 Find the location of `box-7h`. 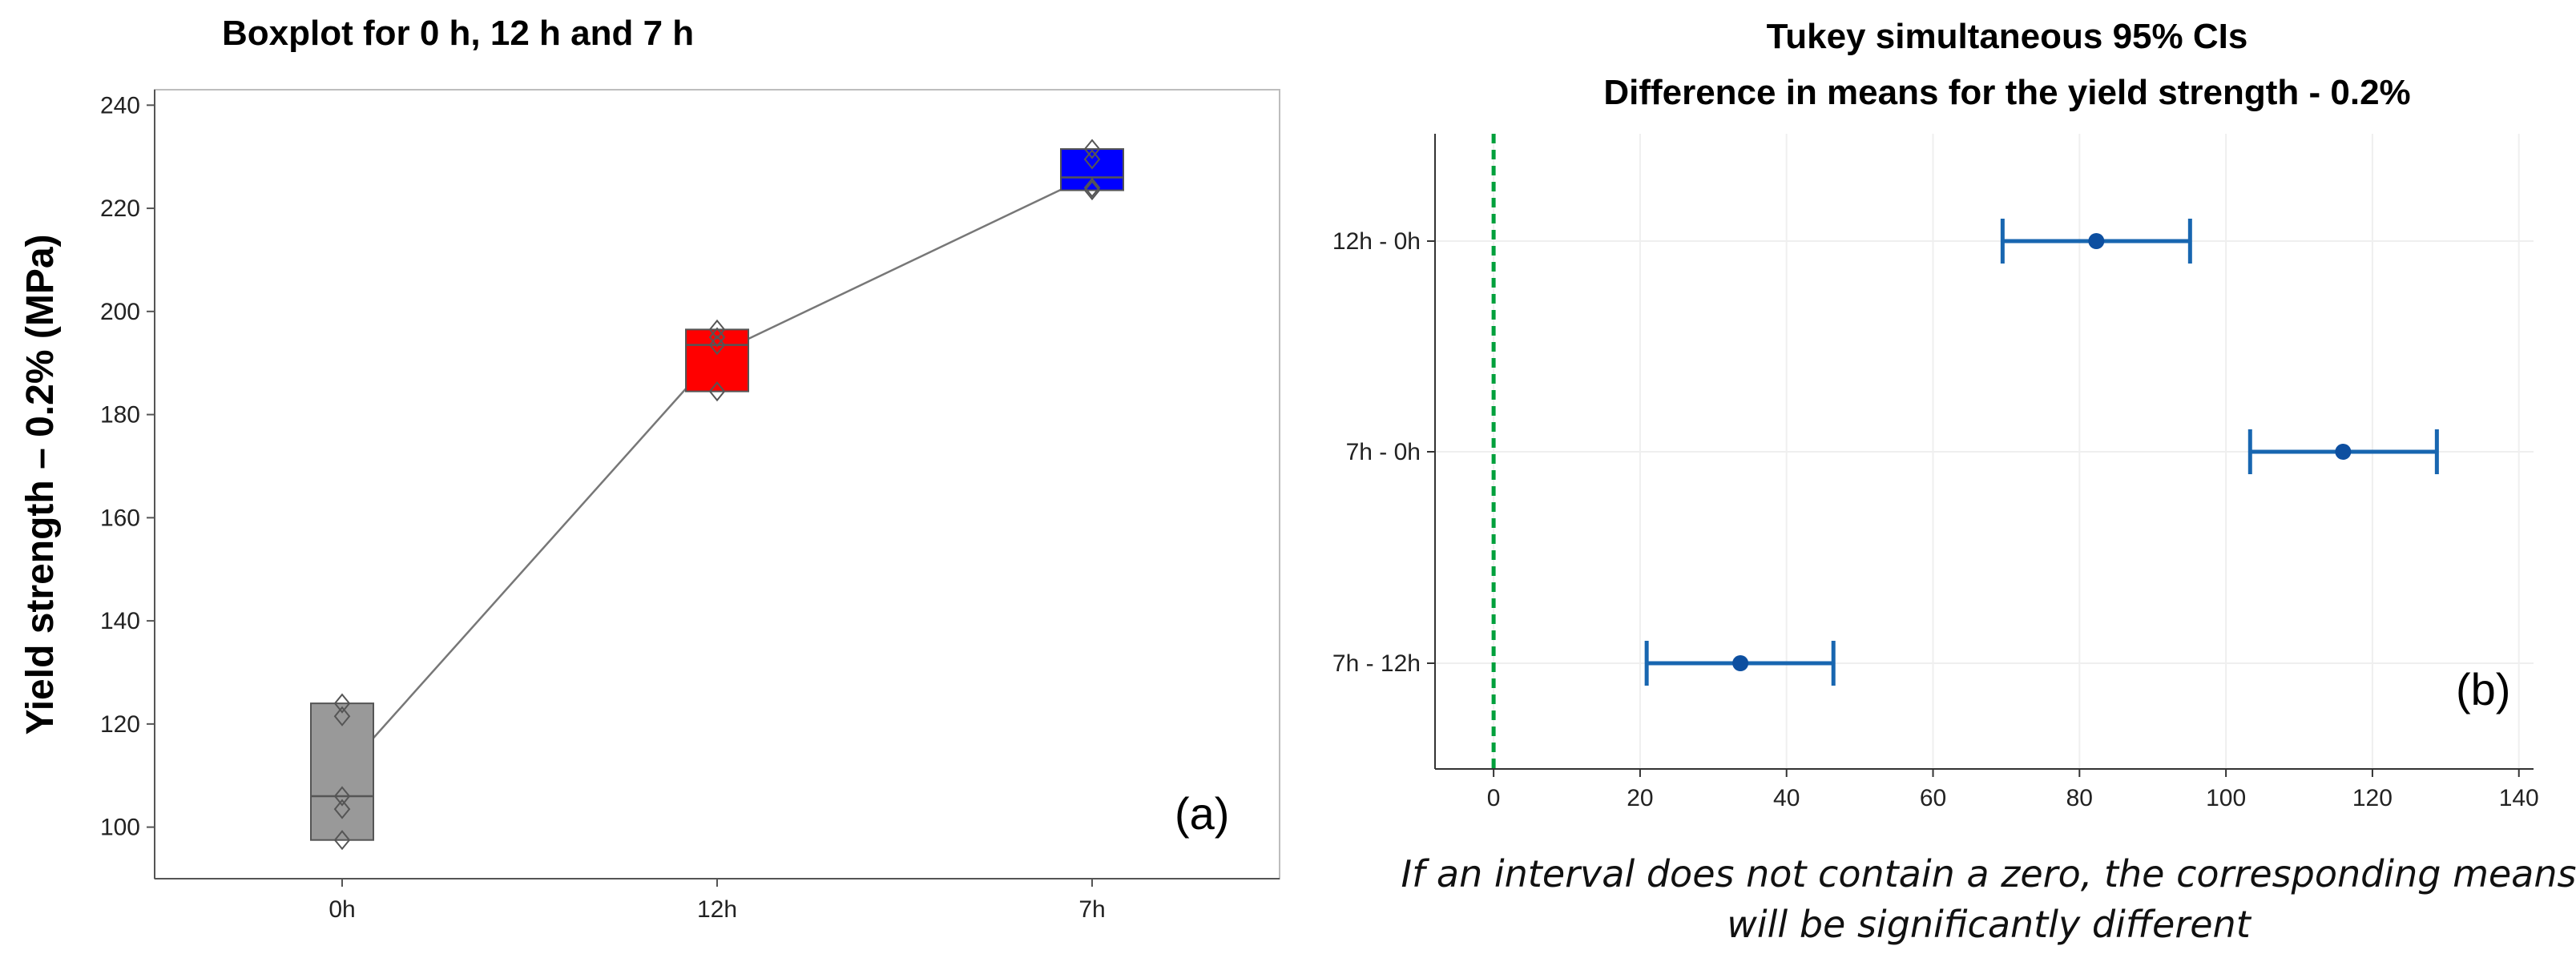

box-7h is located at coordinates (1092, 169).